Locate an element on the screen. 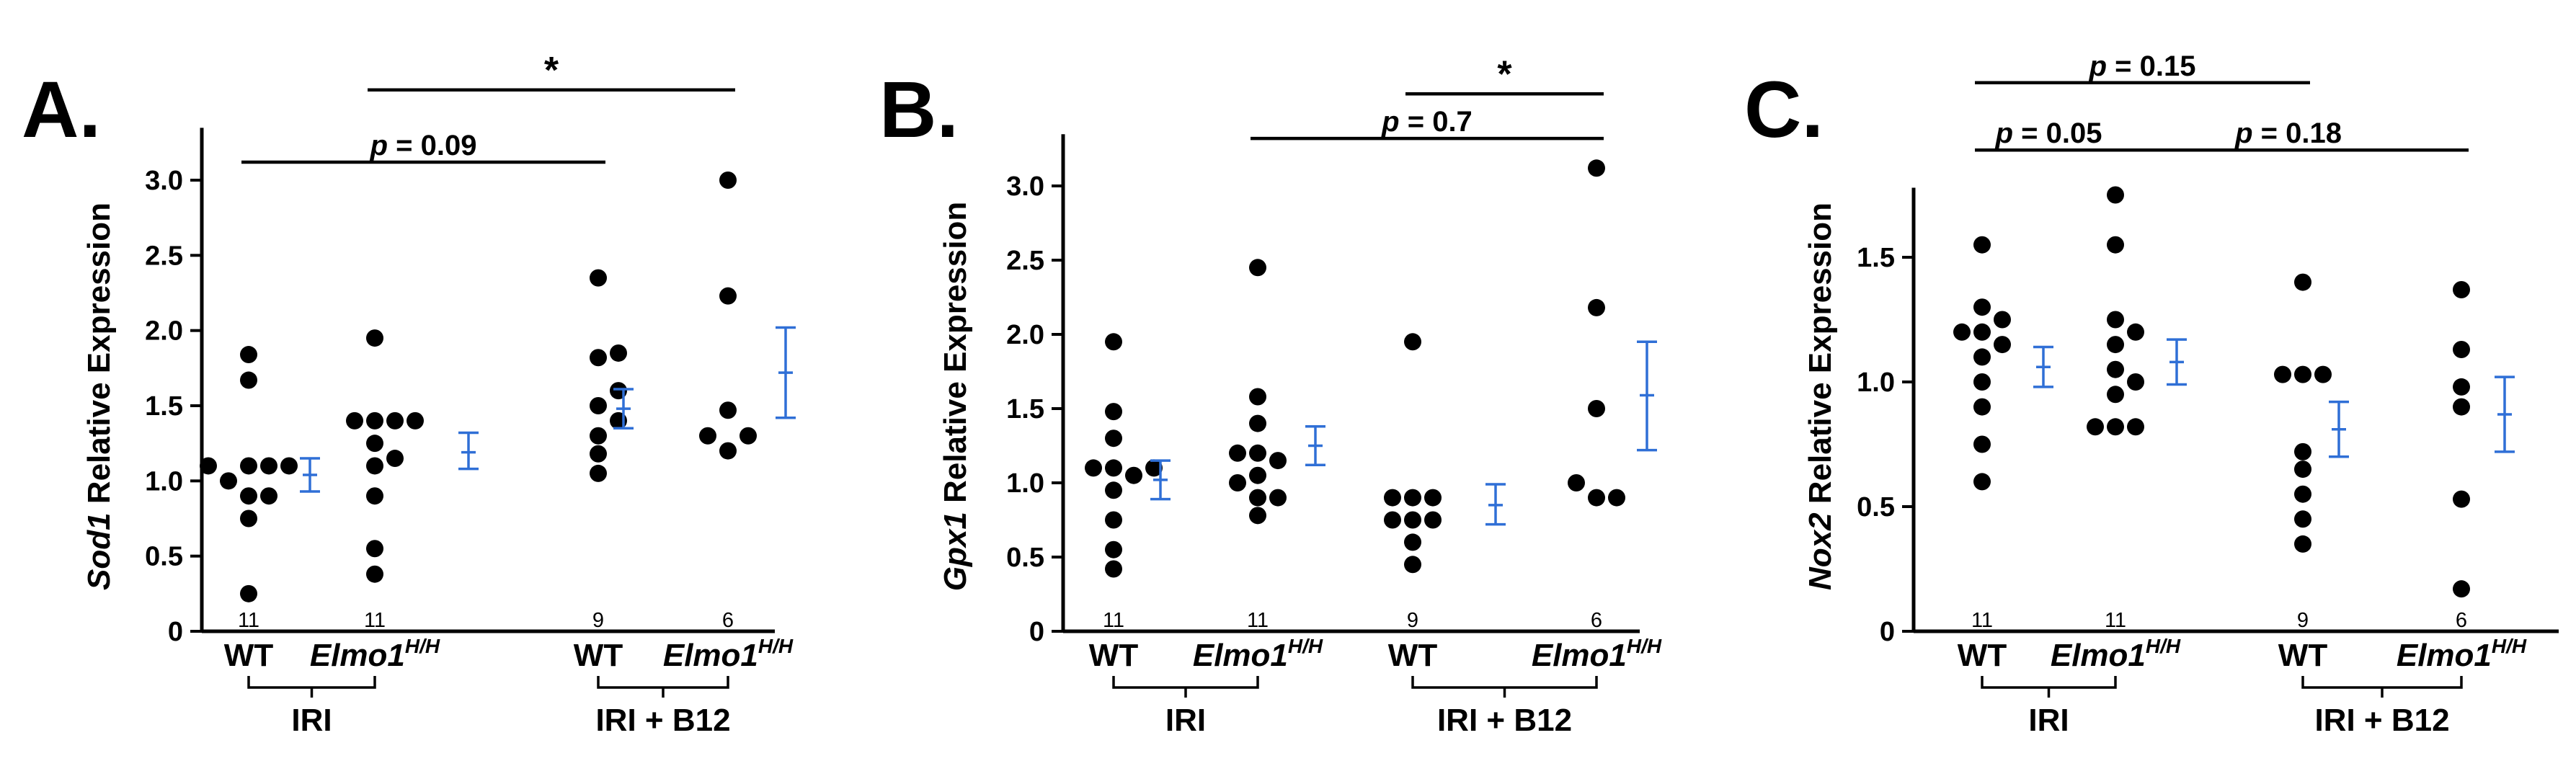  significance-annotation: p = 0.09 is located at coordinates (423, 147).